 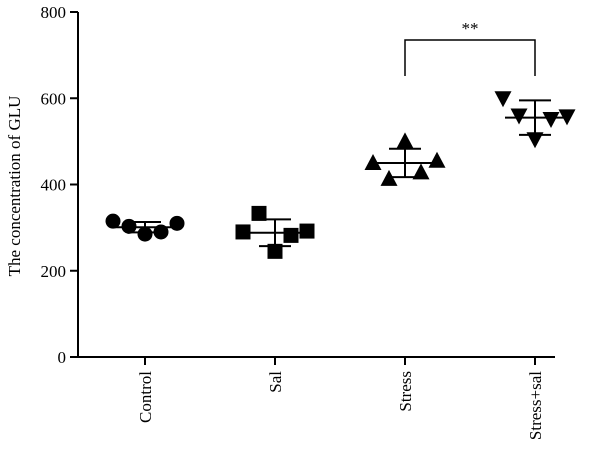 I want to click on y-tick-label: 0, so click(x=62, y=357).